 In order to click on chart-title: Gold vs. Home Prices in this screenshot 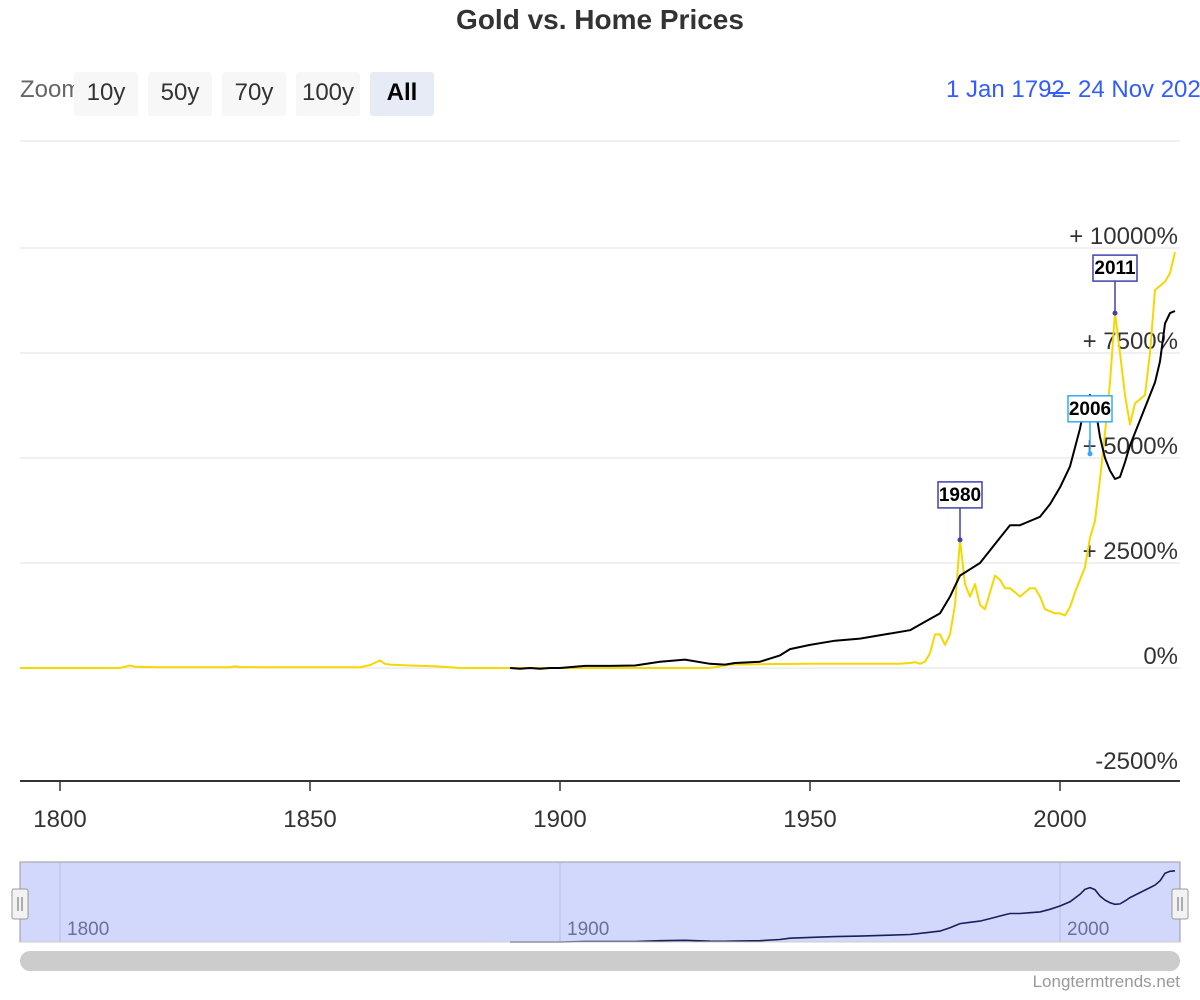, I will do `click(600, 19)`.